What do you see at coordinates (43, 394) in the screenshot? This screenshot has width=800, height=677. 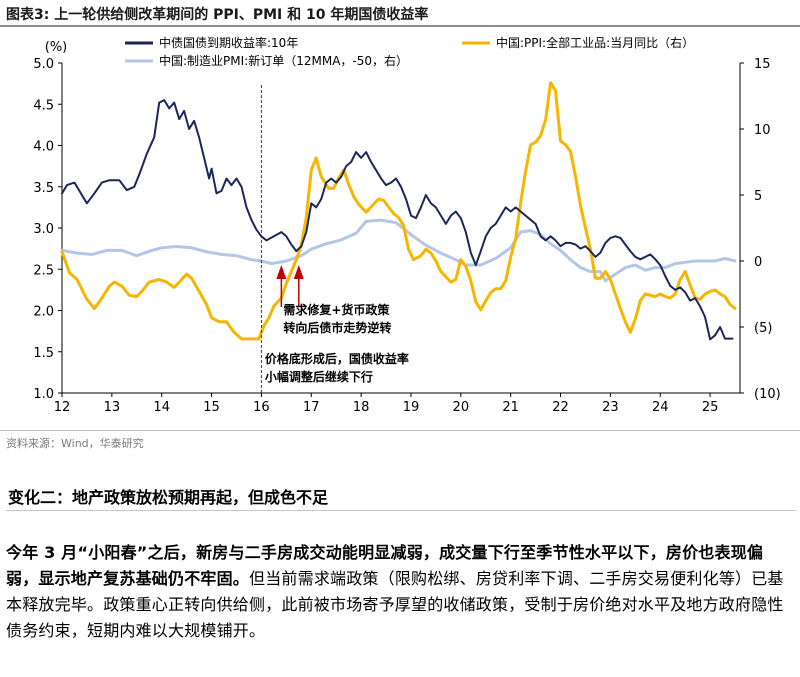 I see `left-tick-label: 1.0` at bounding box center [43, 394].